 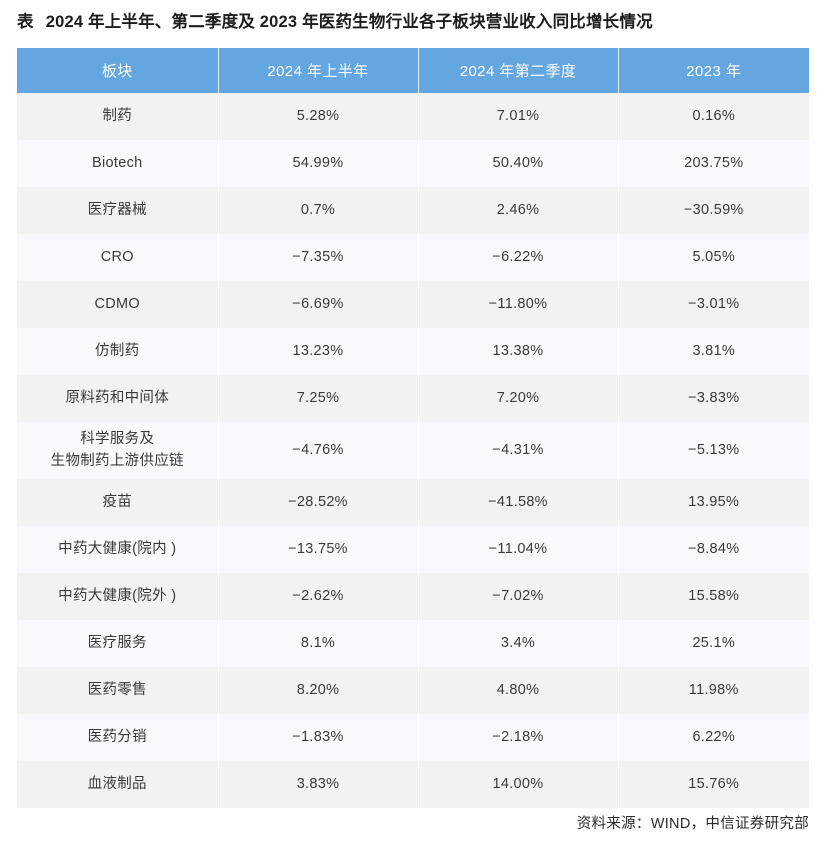 I want to click on column-header-2024h1: 2024 年上半年, so click(x=318, y=70).